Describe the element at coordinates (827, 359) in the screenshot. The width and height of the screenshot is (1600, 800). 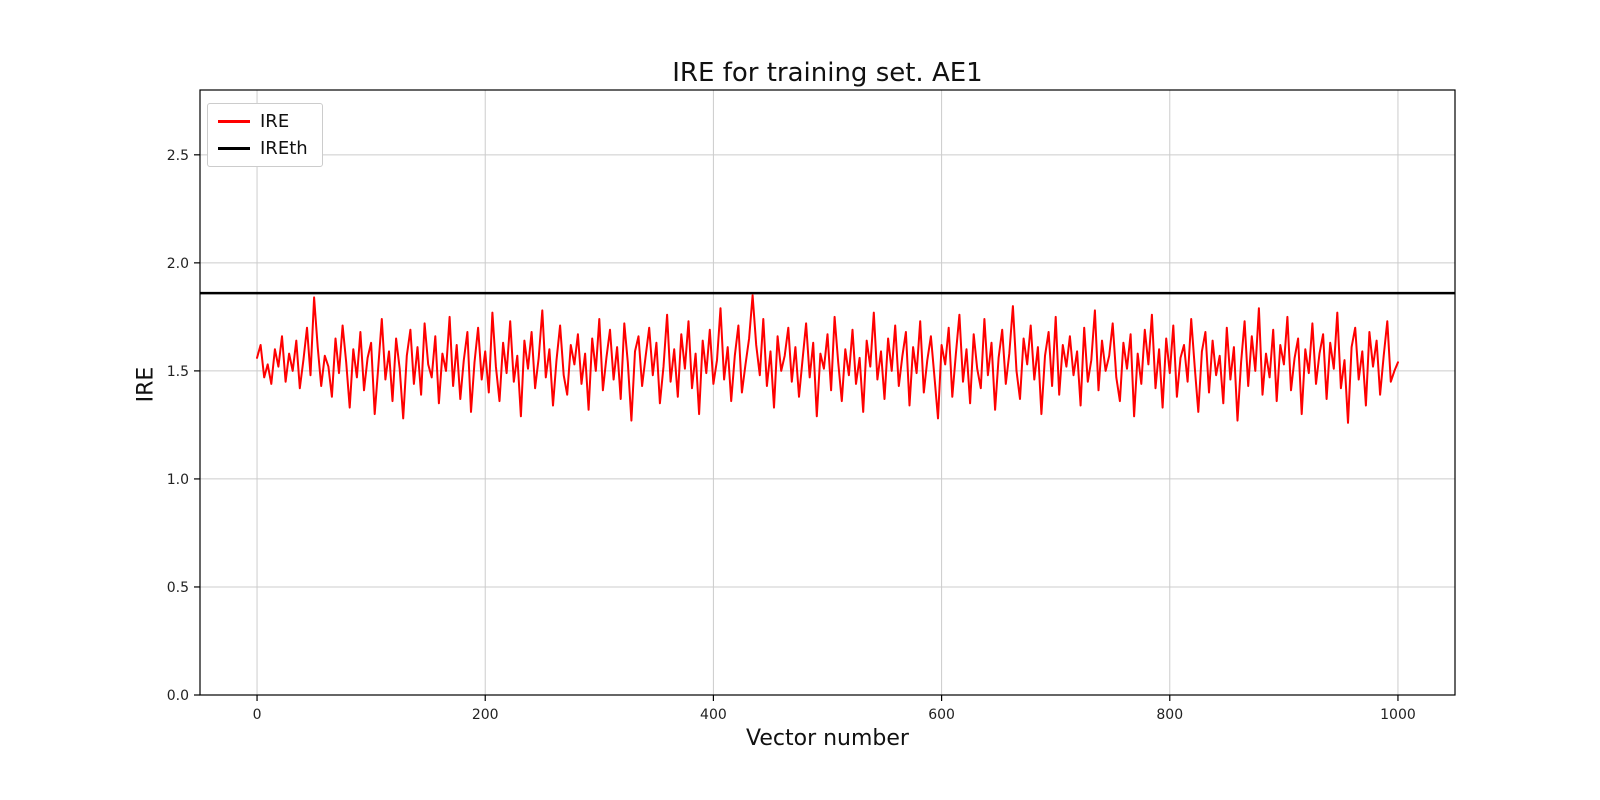
I see `ire-series-line` at that location.